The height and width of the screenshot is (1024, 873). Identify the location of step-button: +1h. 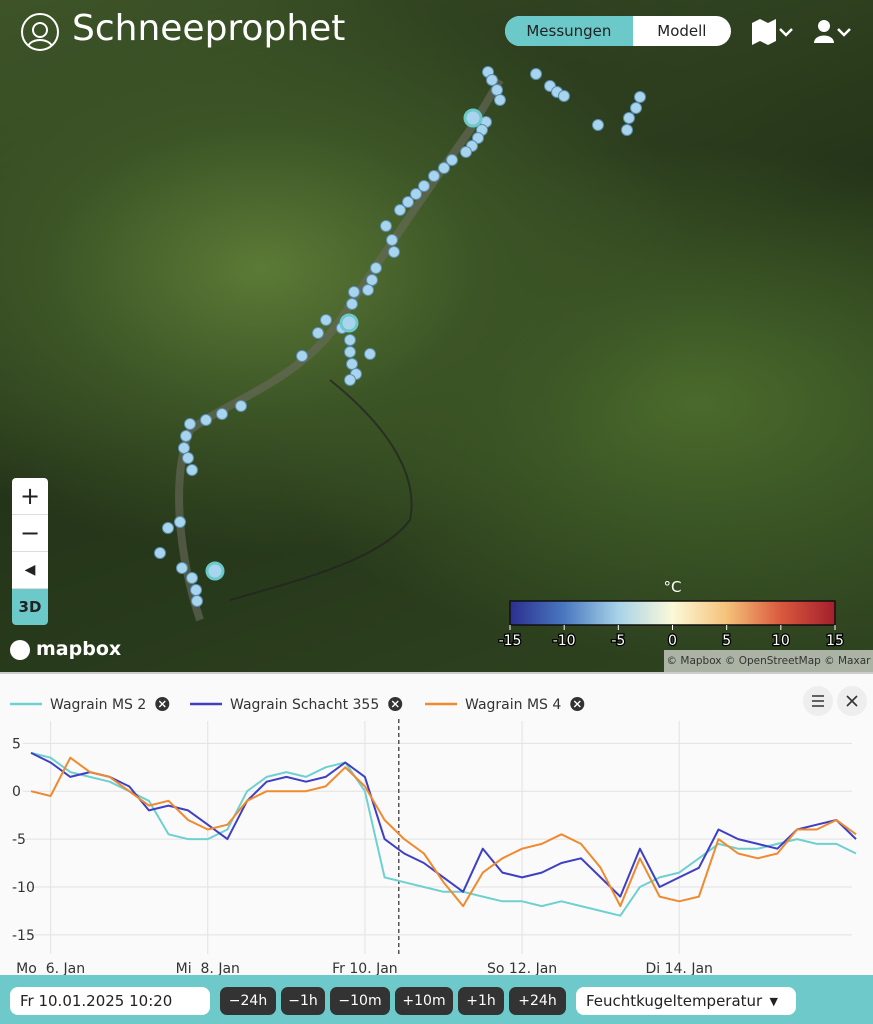
(481, 1001).